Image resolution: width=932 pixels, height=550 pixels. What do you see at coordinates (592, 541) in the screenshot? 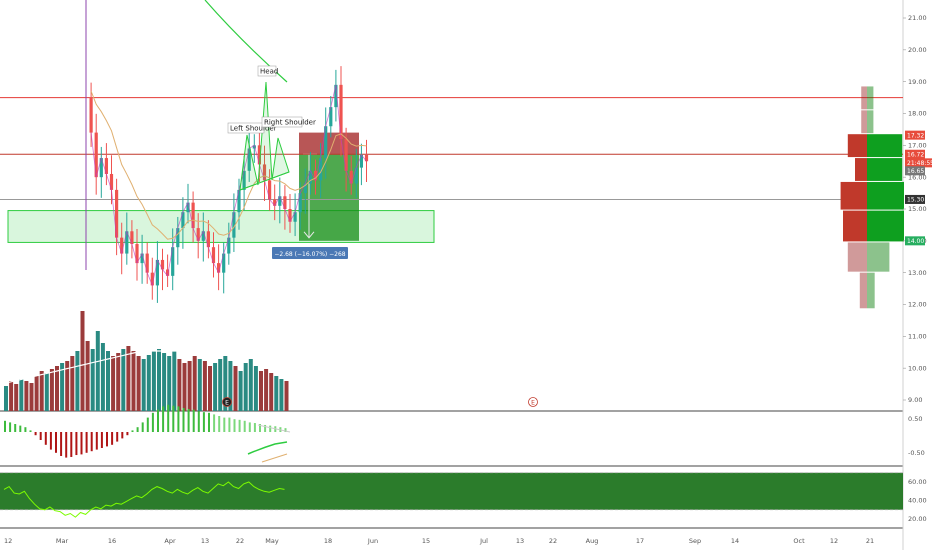
I see `time-tick-label: Aug` at bounding box center [592, 541].